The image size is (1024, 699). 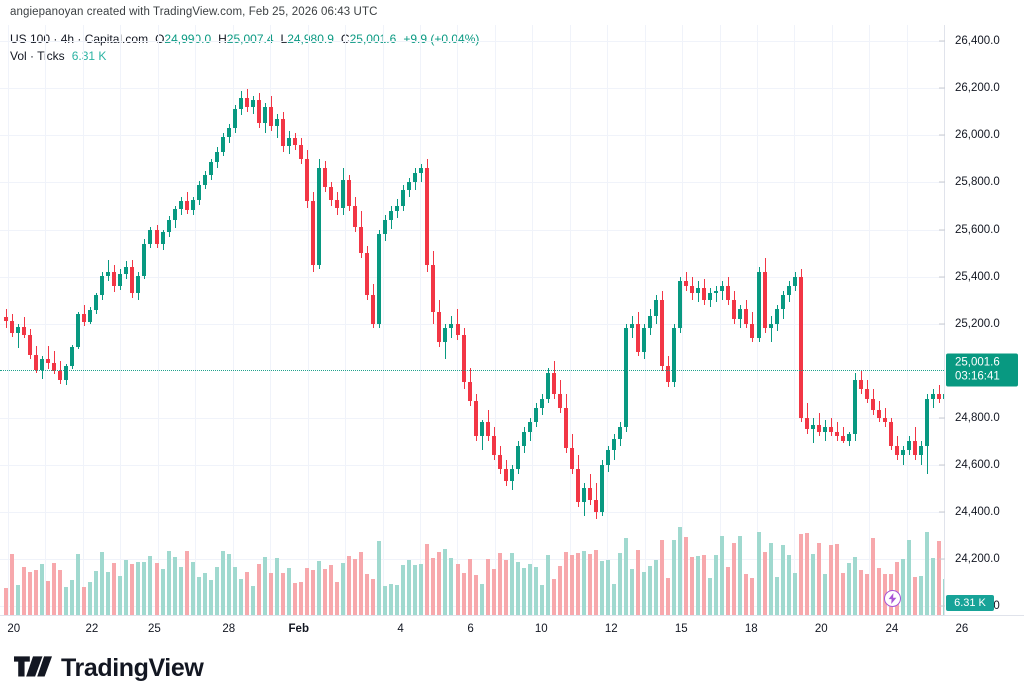 I want to click on high-label: H, so click(x=222, y=39).